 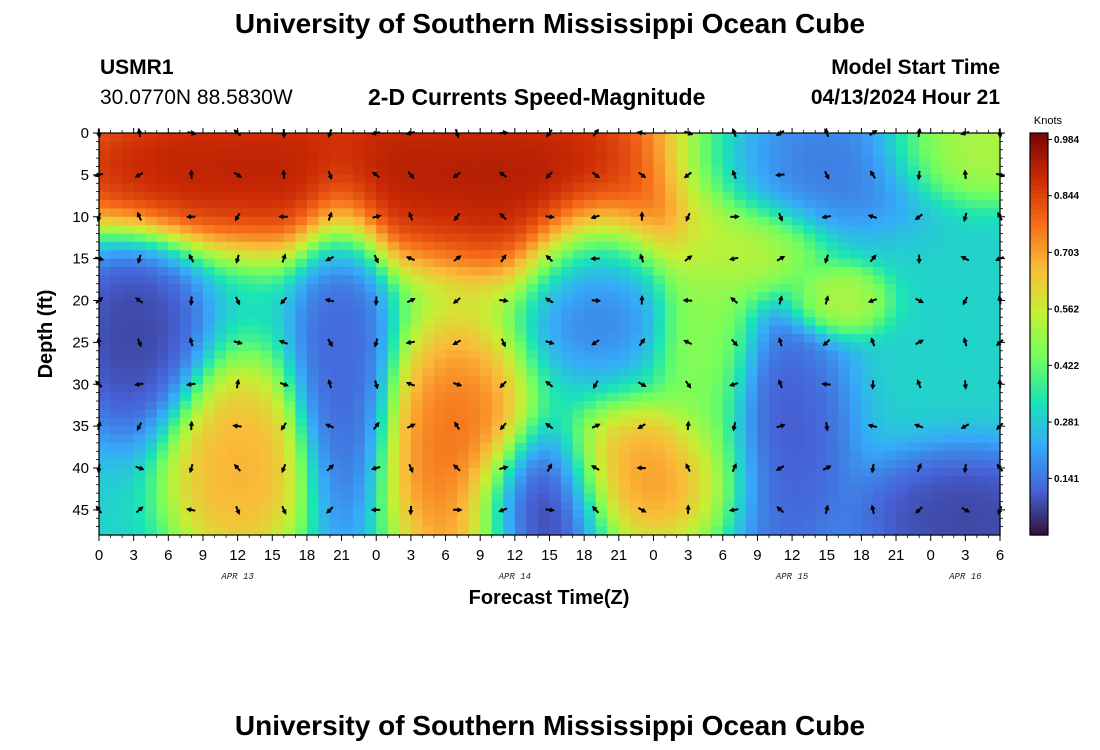 What do you see at coordinates (80, 510) in the screenshot?
I see `y-tick-label: 45` at bounding box center [80, 510].